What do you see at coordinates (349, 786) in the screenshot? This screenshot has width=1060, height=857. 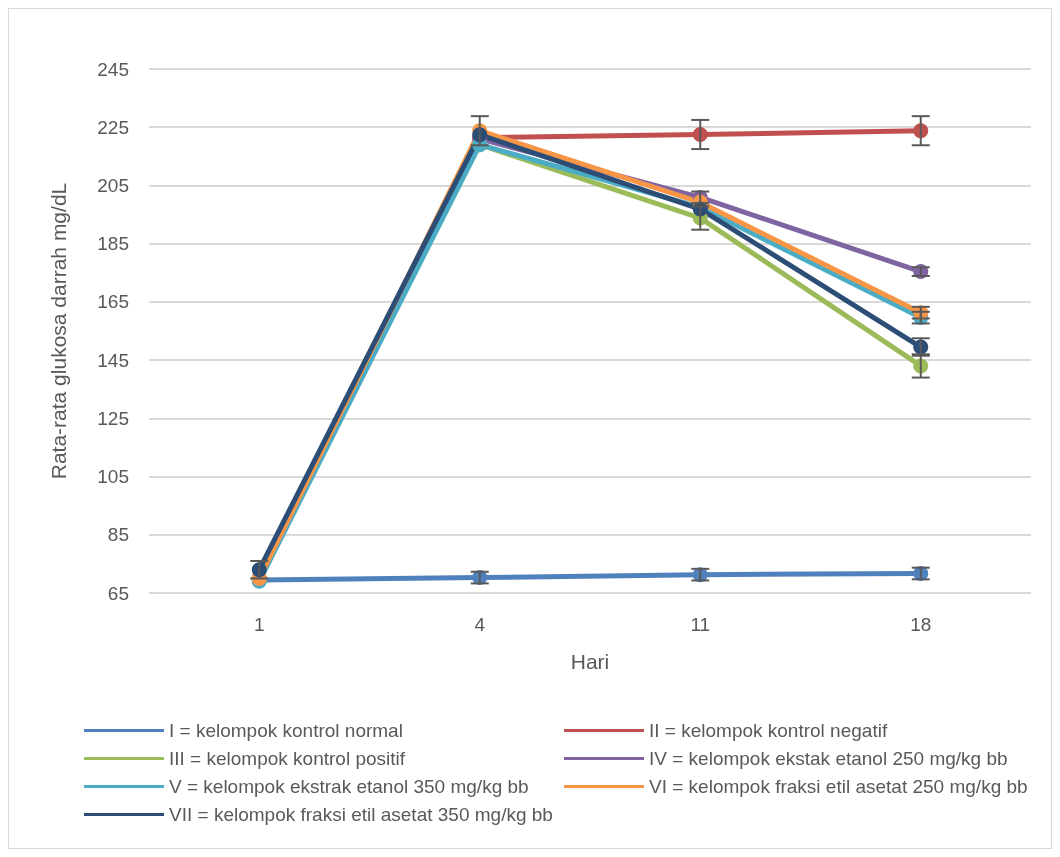 I see `legend-label: V = kelompok ekstrak etanol 350 mg/kg bb` at bounding box center [349, 786].